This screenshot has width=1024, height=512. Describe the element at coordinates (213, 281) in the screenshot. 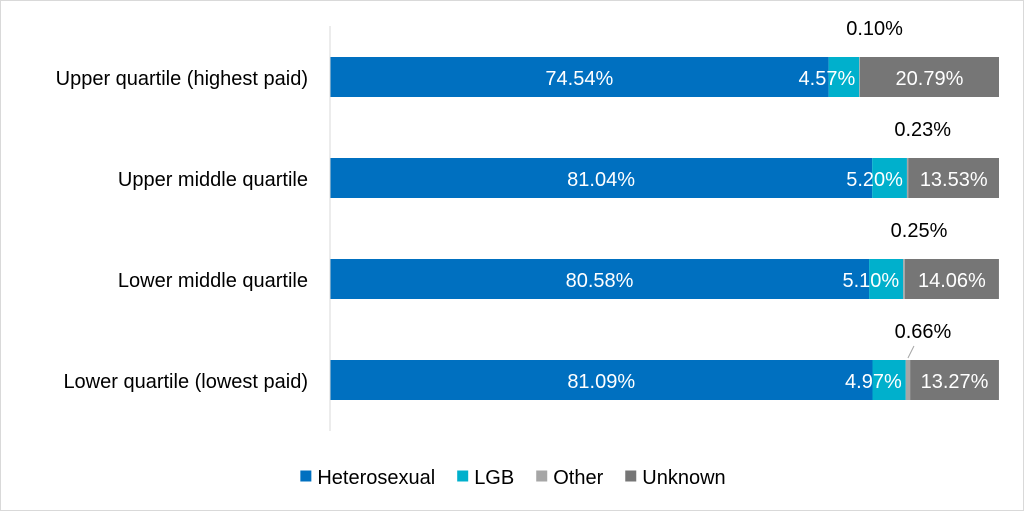

I see `category-label-lower-middle-quartile: Lower middle quartile` at that location.